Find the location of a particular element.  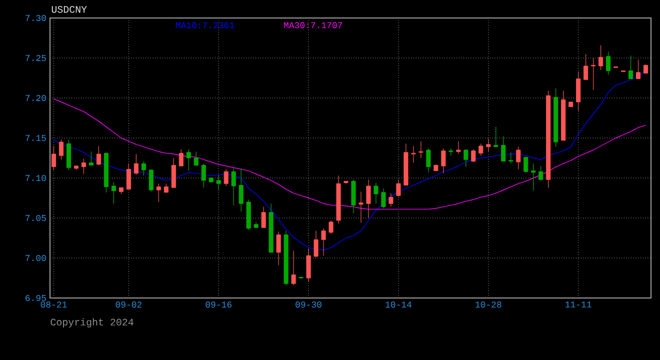

x-tick-label: 11-11 is located at coordinates (579, 305).